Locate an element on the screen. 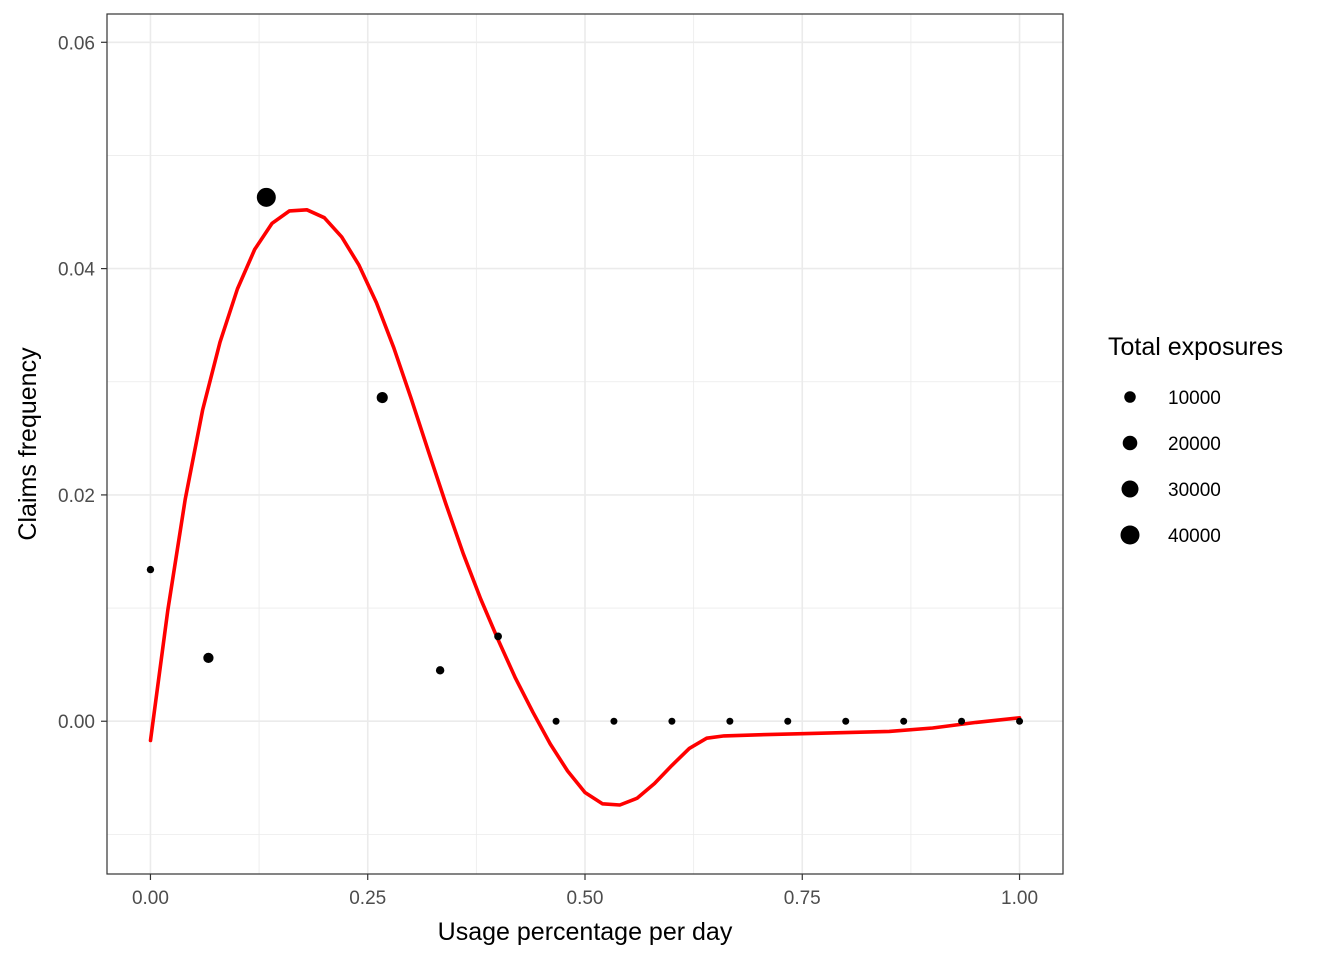  y-tick-label: 0.04 is located at coordinates (76, 270).